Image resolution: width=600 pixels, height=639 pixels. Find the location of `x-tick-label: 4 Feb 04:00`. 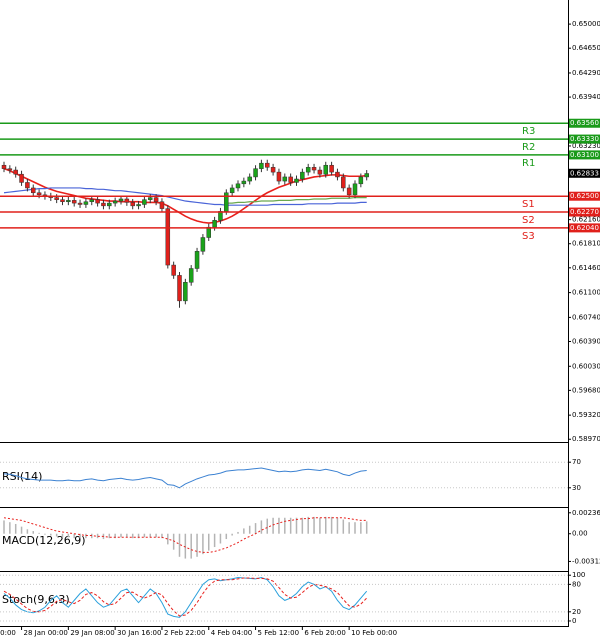

x-tick-label: 4 Feb 04:00 is located at coordinates (231, 633).